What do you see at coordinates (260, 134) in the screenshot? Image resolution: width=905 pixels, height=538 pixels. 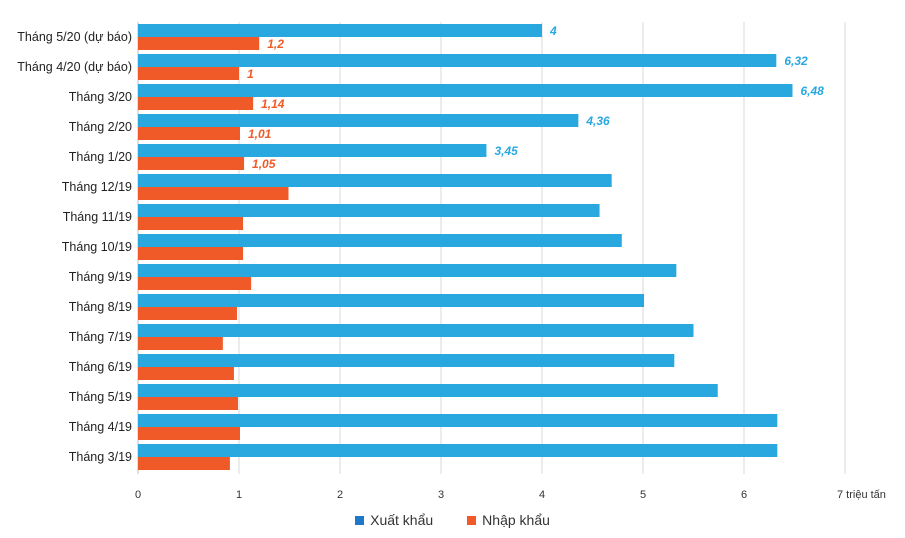 I see `data-label-import: 1,01` at bounding box center [260, 134].